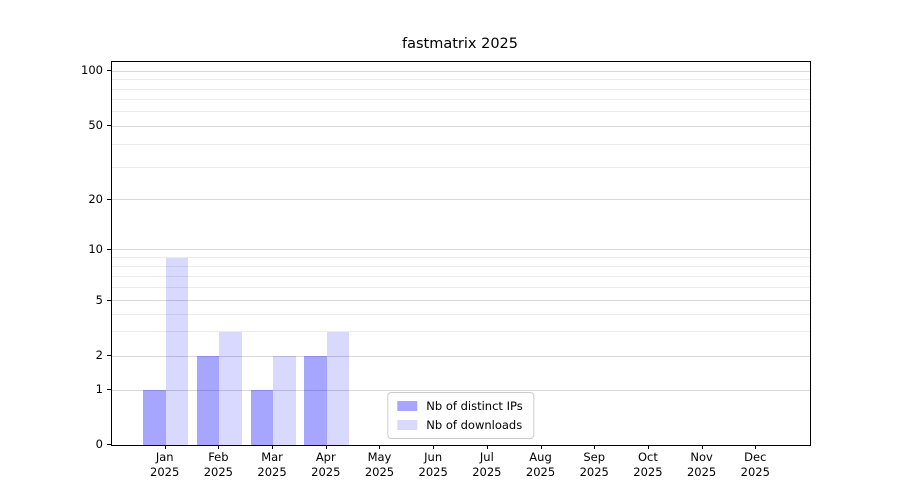  I want to click on x-tick-month: Aug, so click(540, 457).